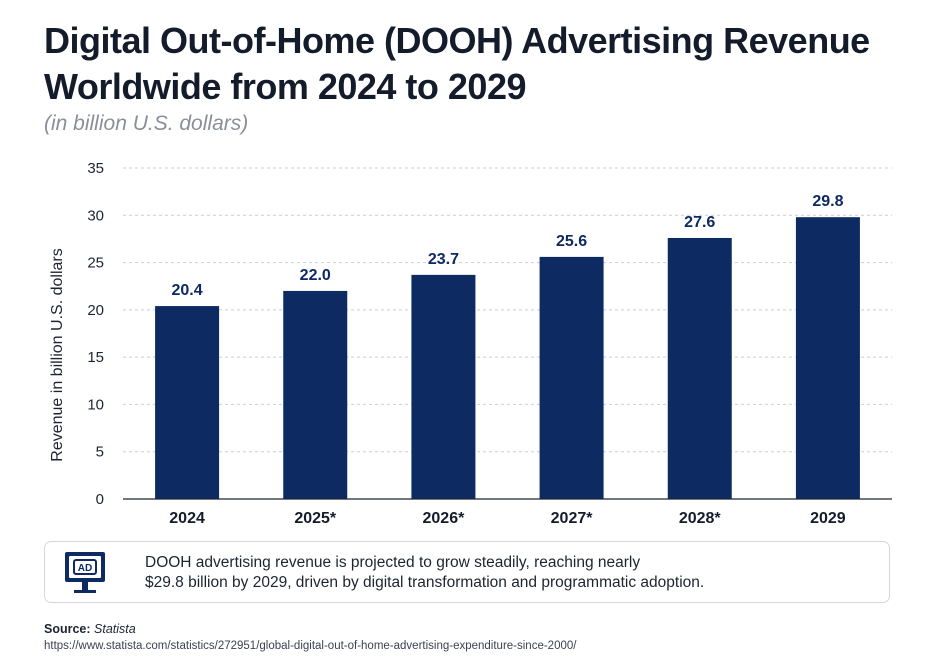  Describe the element at coordinates (444, 518) in the screenshot. I see `x-tick-label: 2026*` at that location.